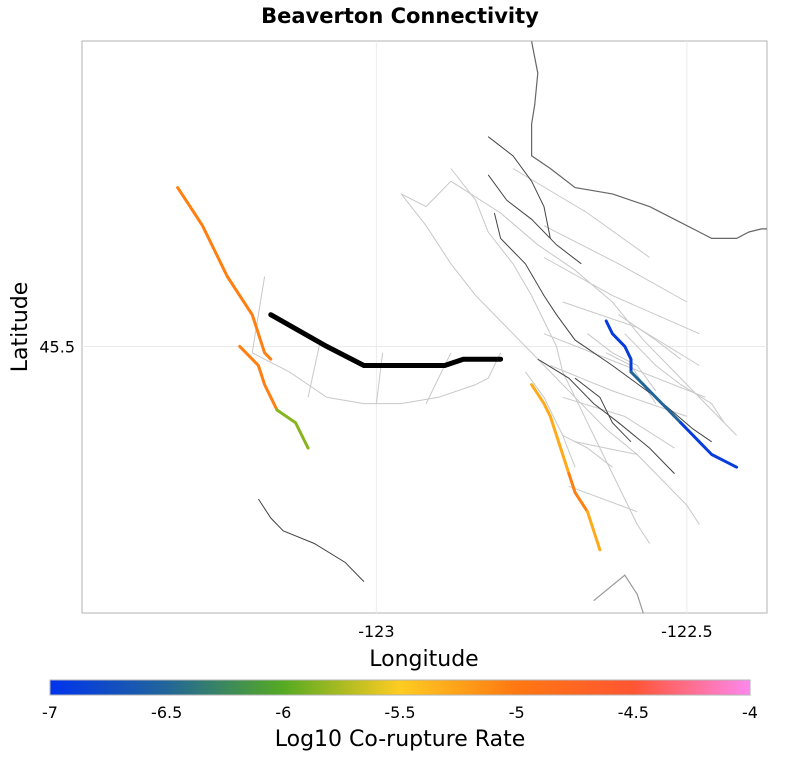  I want to click on coastline-south, so click(618, 594).